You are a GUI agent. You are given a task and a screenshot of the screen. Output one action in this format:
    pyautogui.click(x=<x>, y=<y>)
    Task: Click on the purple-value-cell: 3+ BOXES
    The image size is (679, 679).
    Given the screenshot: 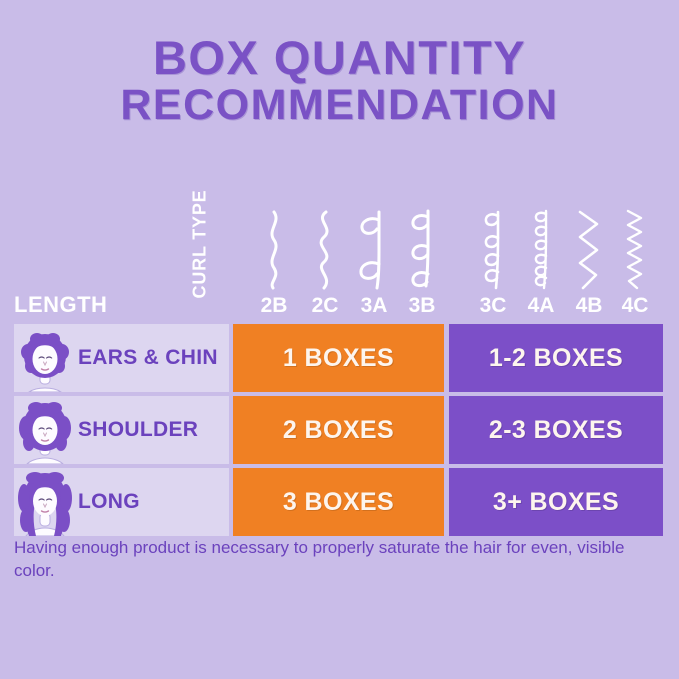 What is the action you would take?
    pyautogui.click(x=556, y=502)
    